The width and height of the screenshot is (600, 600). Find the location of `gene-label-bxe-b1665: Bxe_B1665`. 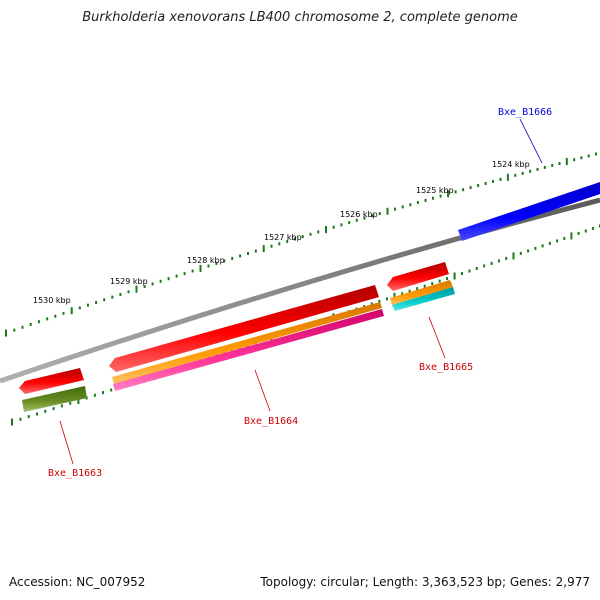

gene-label-bxe-b1665: Bxe_B1665 is located at coordinates (446, 367).